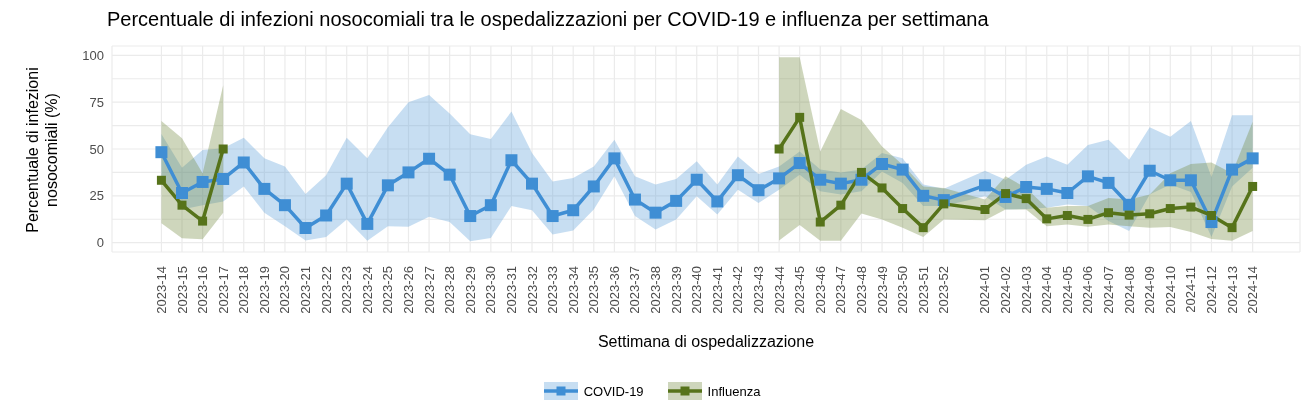  Describe the element at coordinates (532, 290) in the screenshot. I see `x-tick-label: 2023-32` at that location.